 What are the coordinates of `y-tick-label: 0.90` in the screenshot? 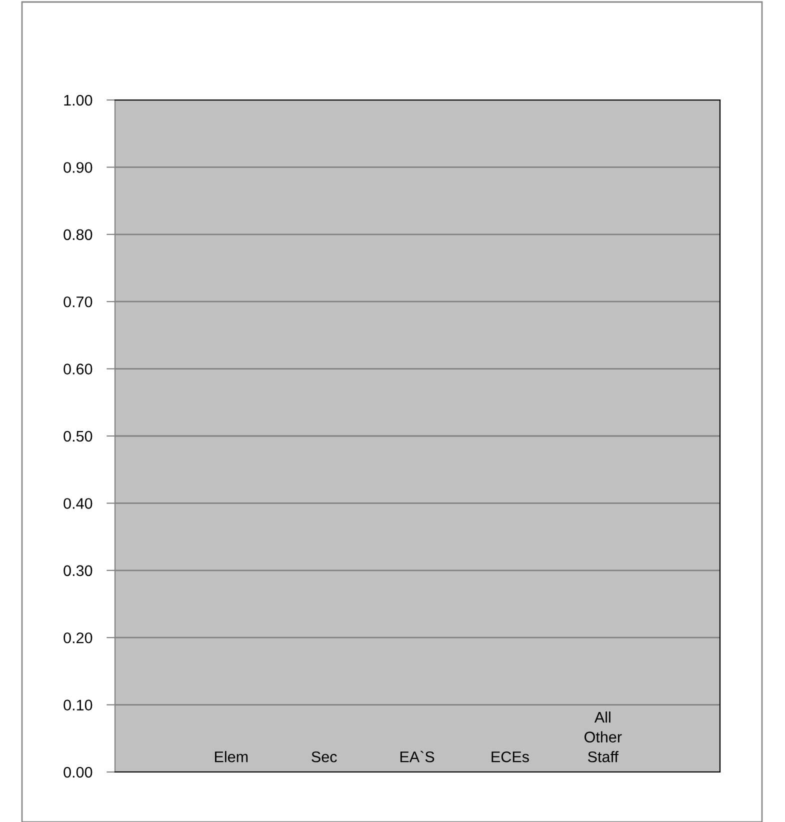 It's located at (78, 167).